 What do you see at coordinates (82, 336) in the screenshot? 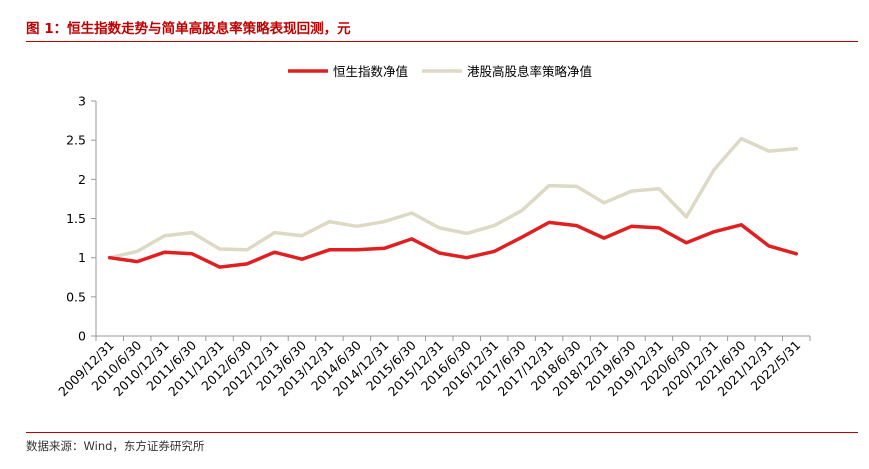
I see `y-tick-label: 0` at bounding box center [82, 336].